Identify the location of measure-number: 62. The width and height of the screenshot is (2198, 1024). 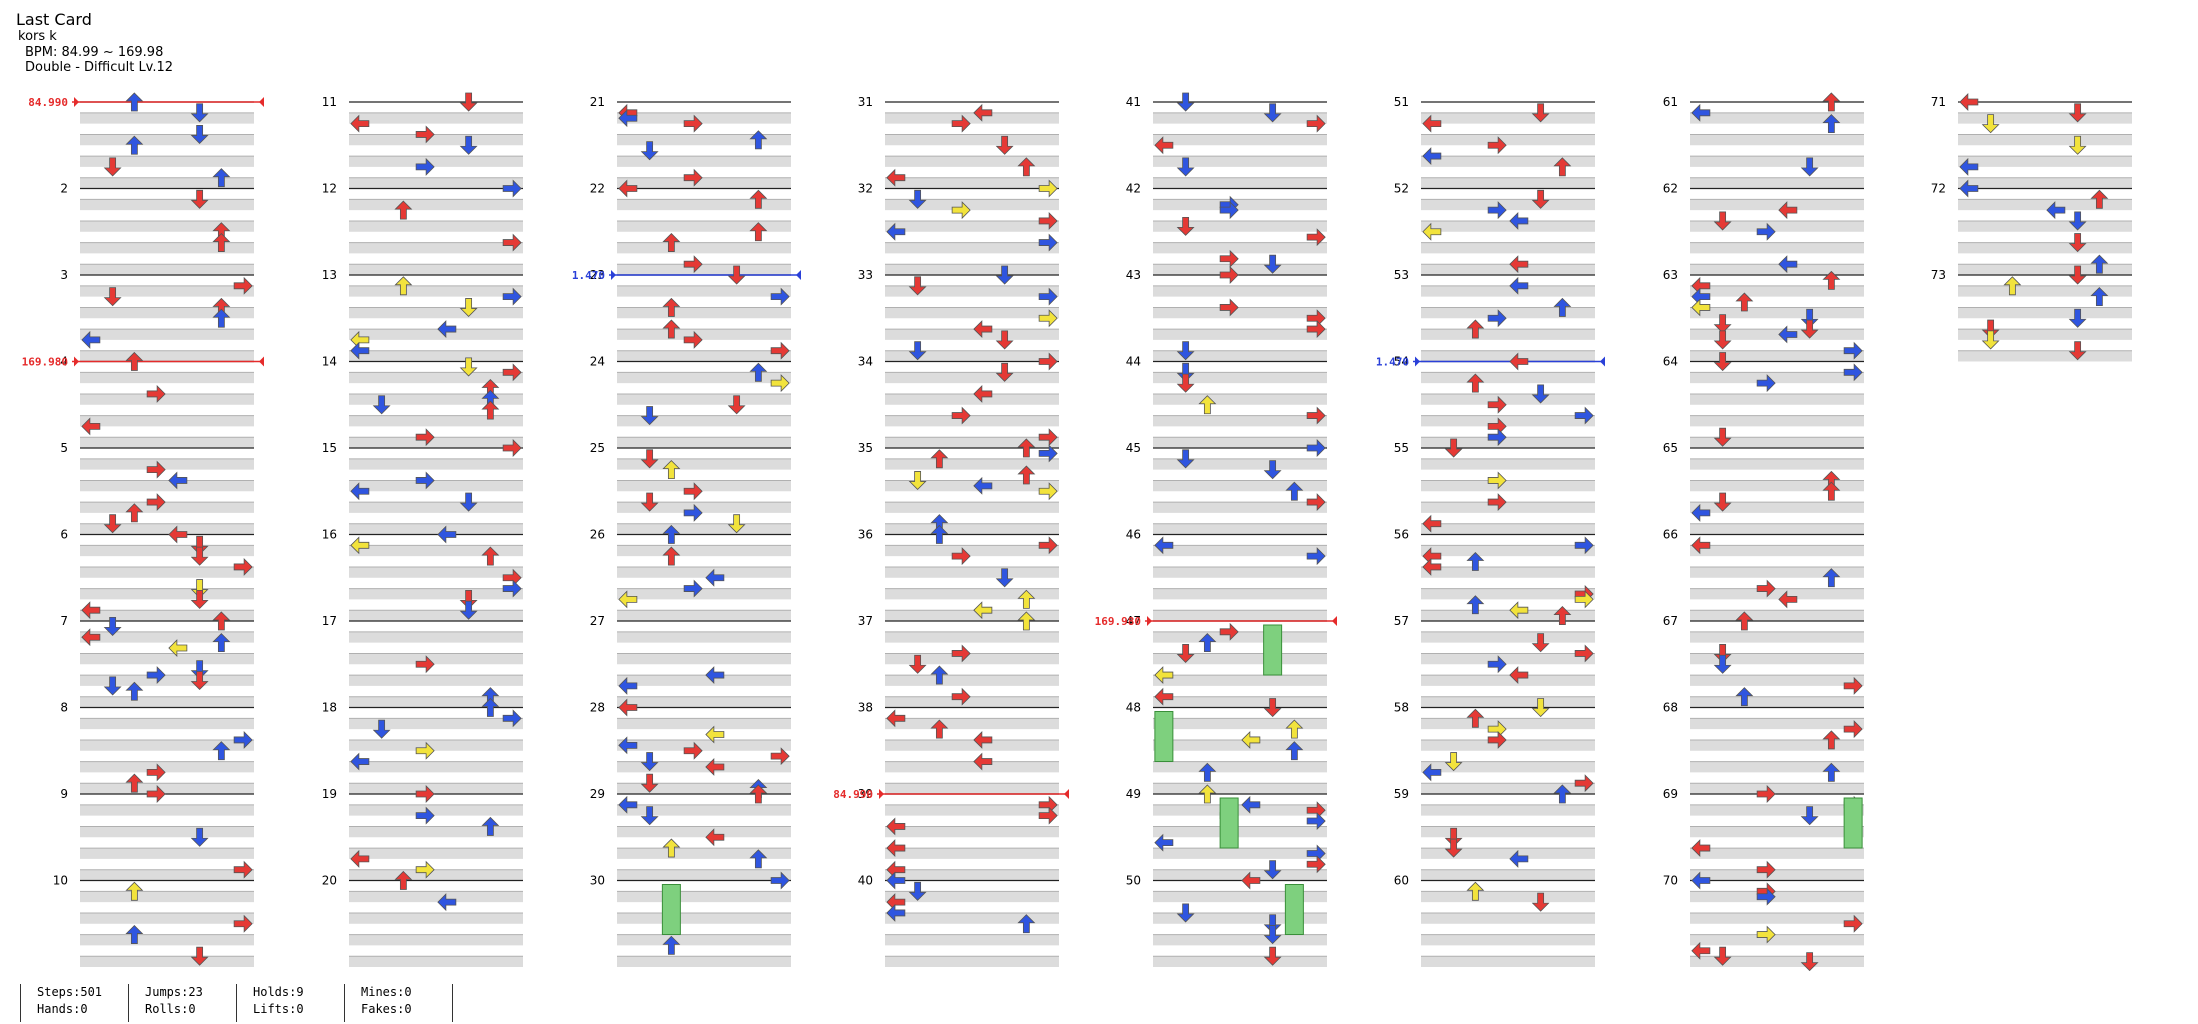
(1670, 189).